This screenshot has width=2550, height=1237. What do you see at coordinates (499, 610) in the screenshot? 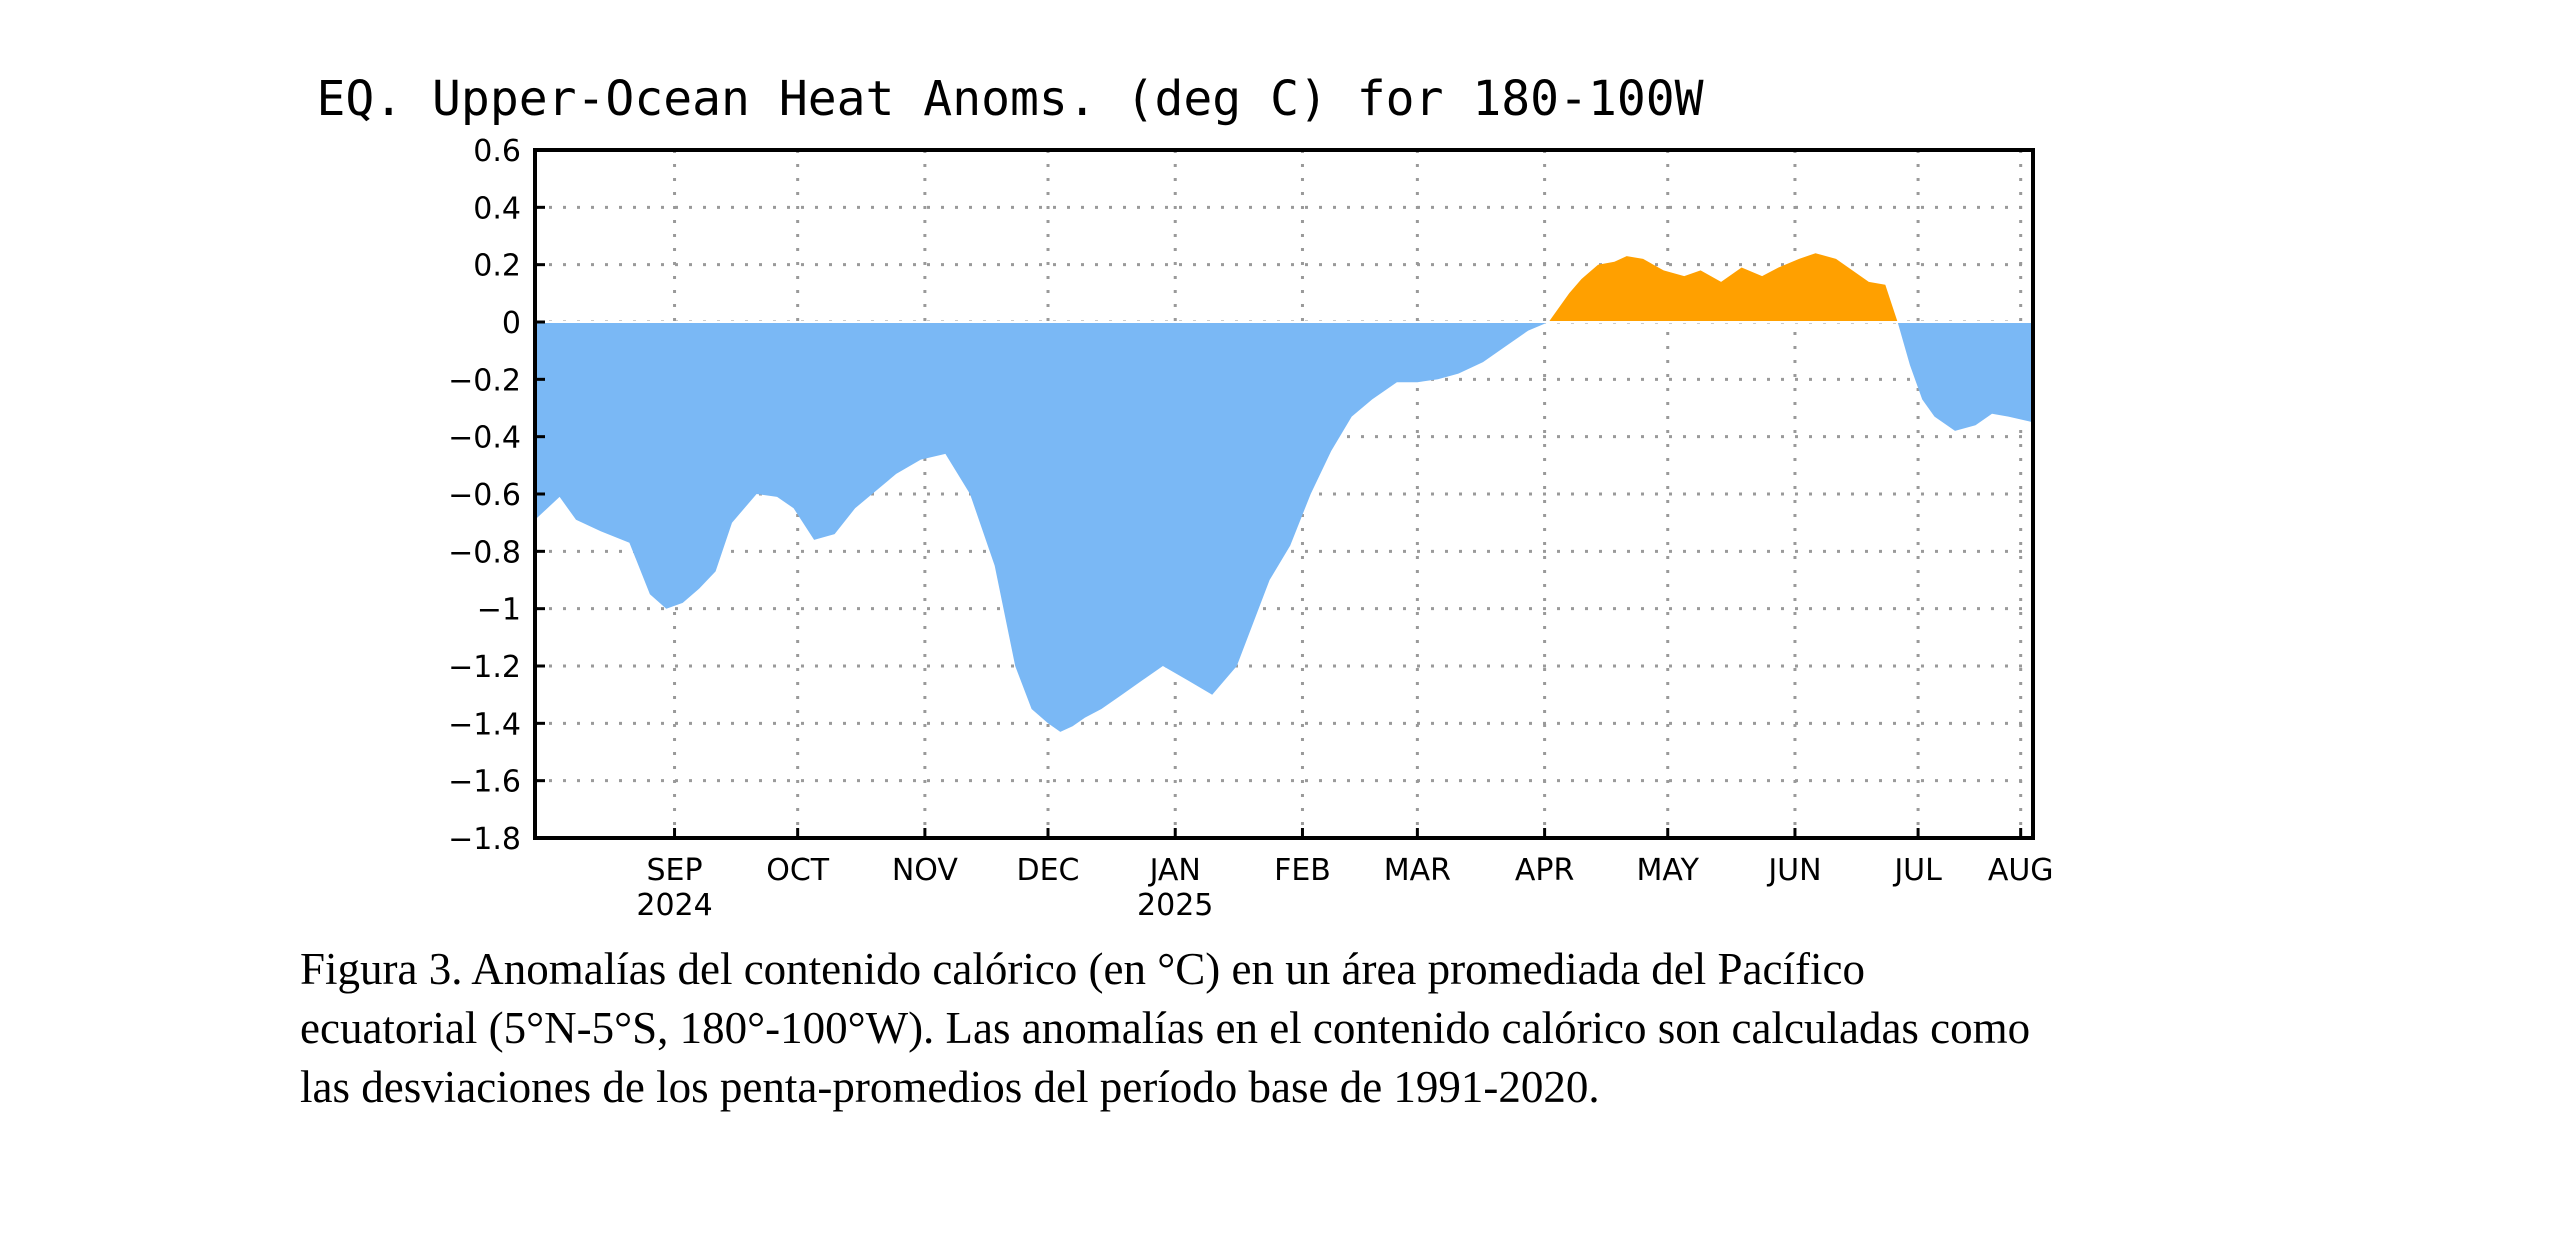
I see `y-tick-label: −1` at bounding box center [499, 610].